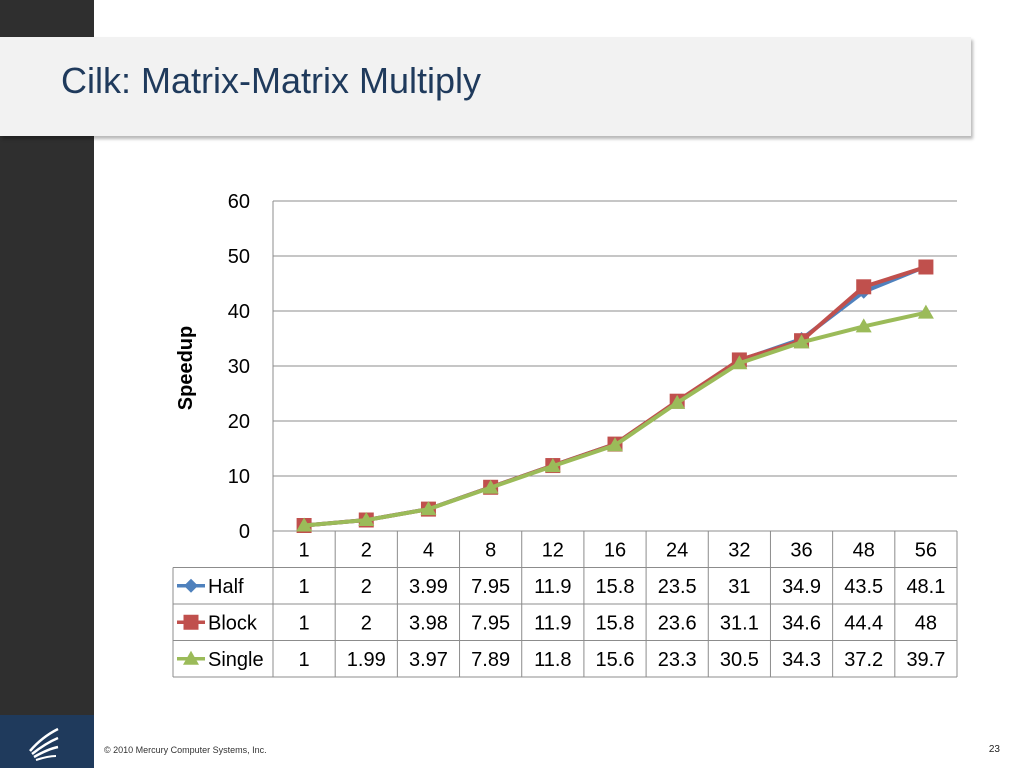  What do you see at coordinates (490, 660) in the screenshot?
I see `table-value-cell: 7.89` at bounding box center [490, 660].